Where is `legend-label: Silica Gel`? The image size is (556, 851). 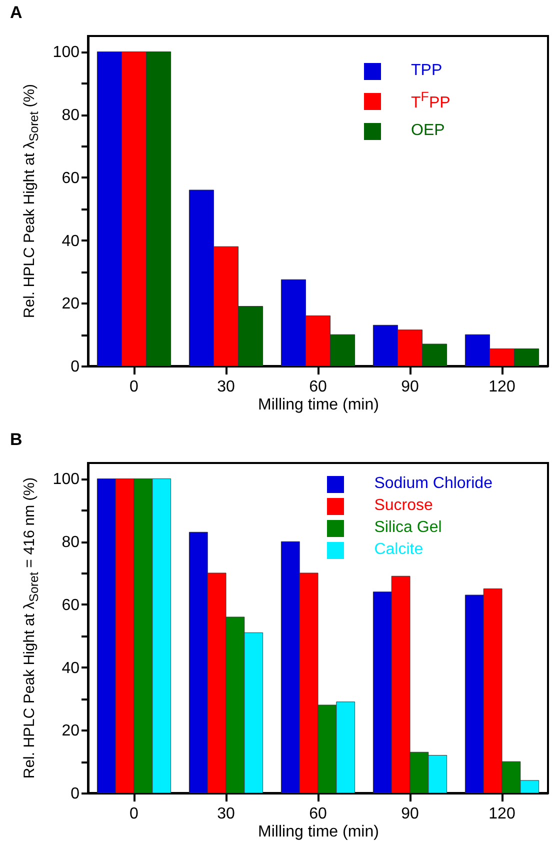 legend-label: Silica Gel is located at coordinates (408, 528).